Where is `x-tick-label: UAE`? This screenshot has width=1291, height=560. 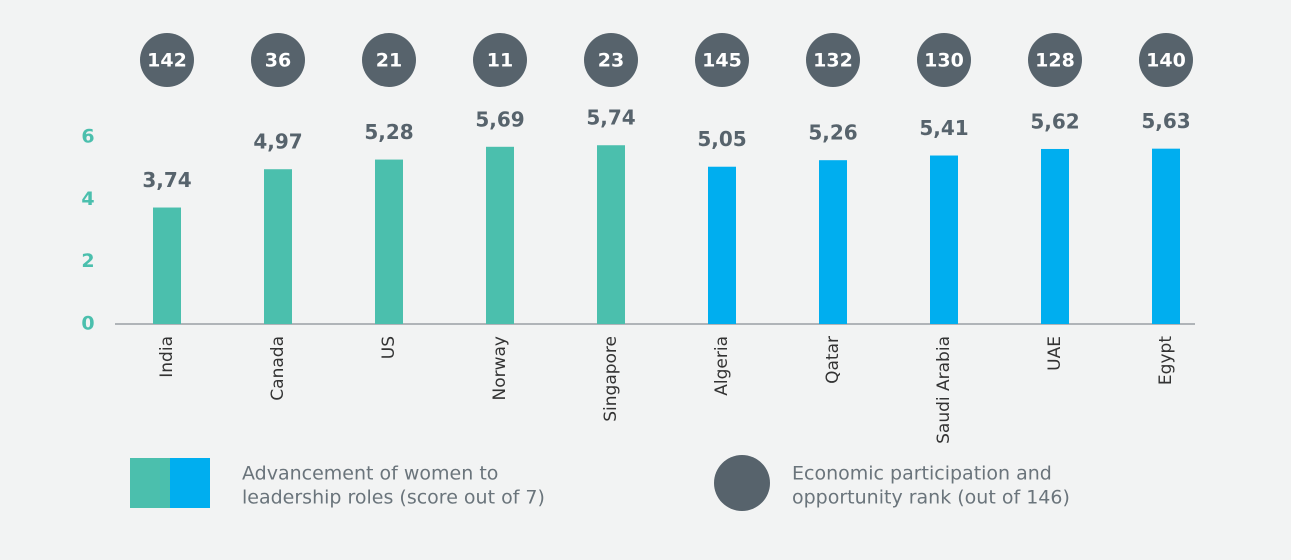
x-tick-label: UAE is located at coordinates (1055, 353).